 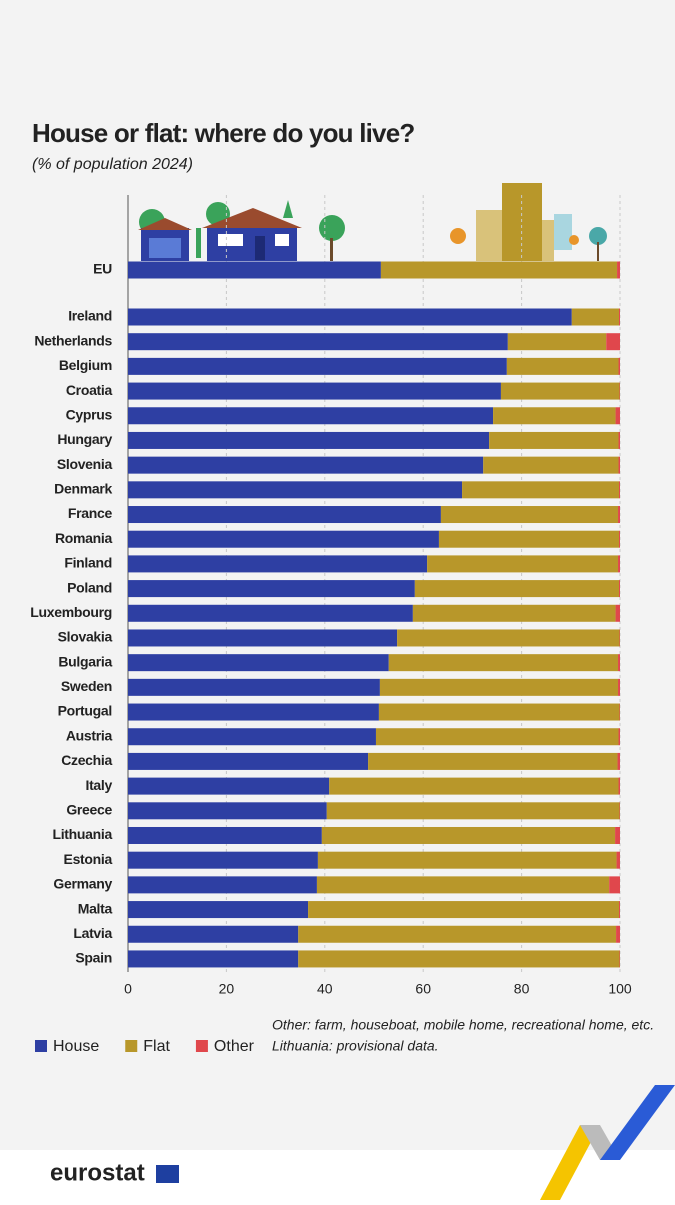 I want to click on y-tick-label: Romania, so click(x=84, y=538).